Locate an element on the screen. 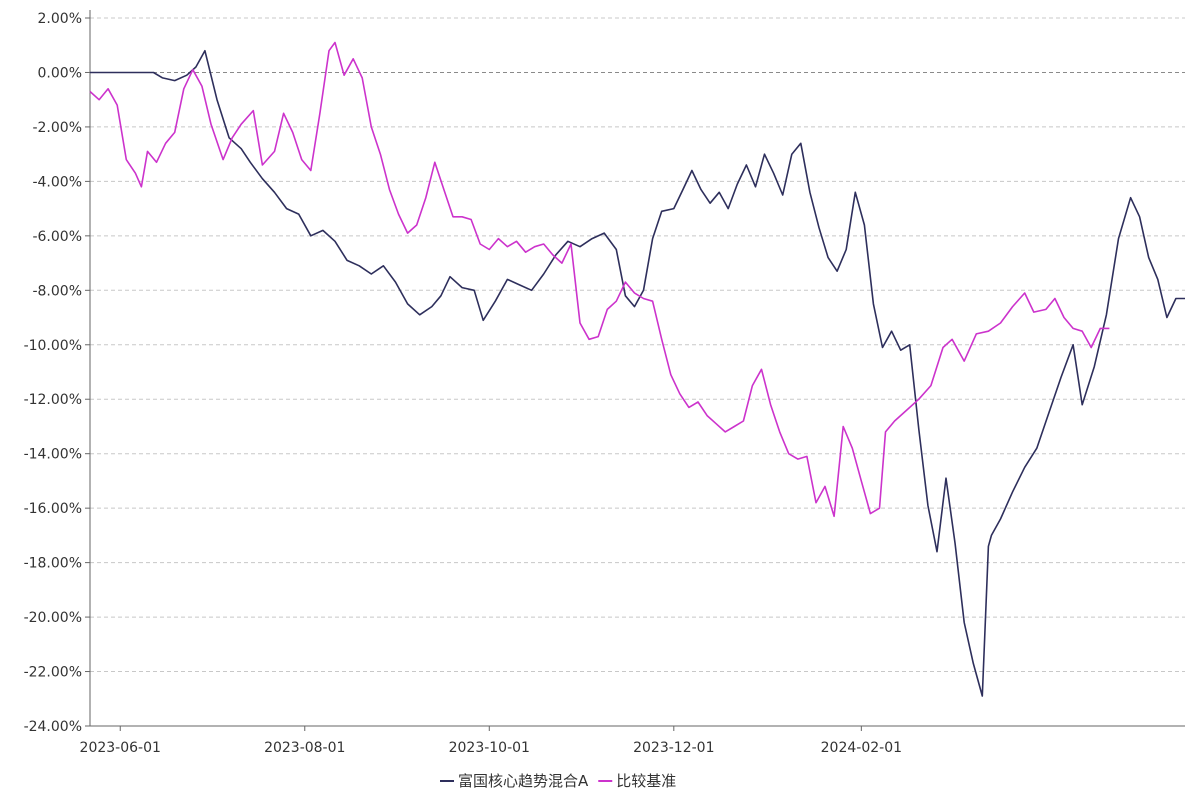 The image size is (1187, 795). y-tick-label: -24.00% is located at coordinates (53, 727).